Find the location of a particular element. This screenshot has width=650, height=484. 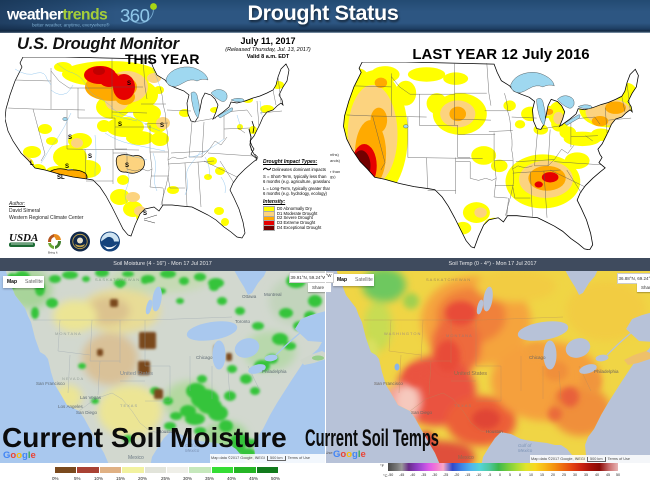

svg-text:better weather, anytime, every: better weather, anytime, everywhere® is located at coordinates (71, 25).